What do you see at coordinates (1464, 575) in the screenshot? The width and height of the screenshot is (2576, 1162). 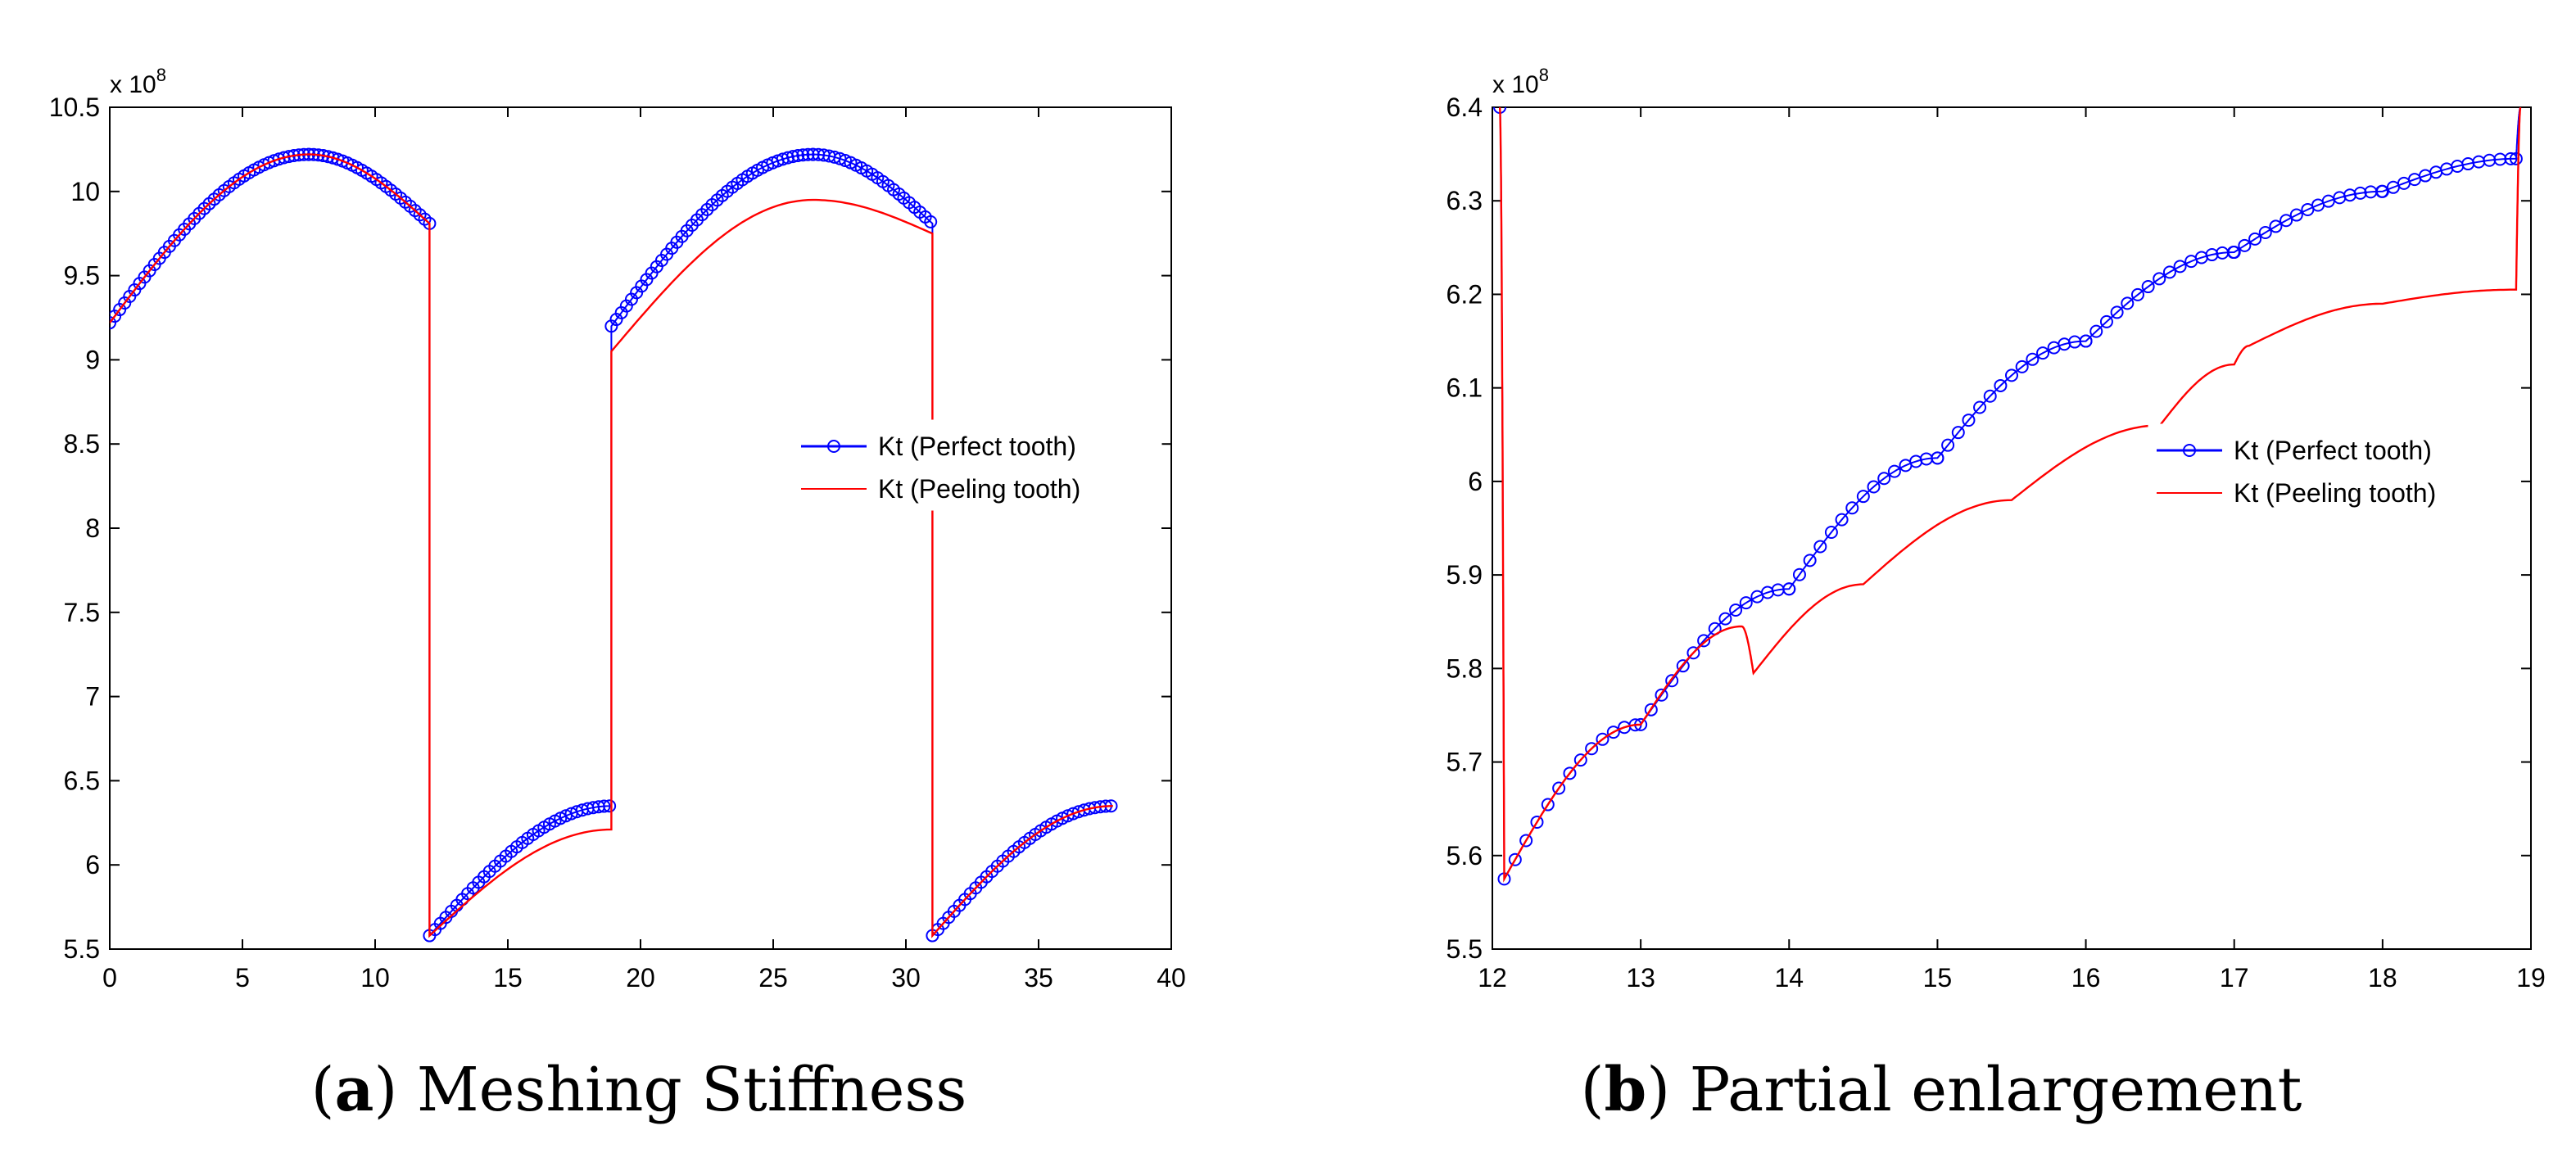 I see `y-tick-label-b: 5.9` at bounding box center [1464, 575].